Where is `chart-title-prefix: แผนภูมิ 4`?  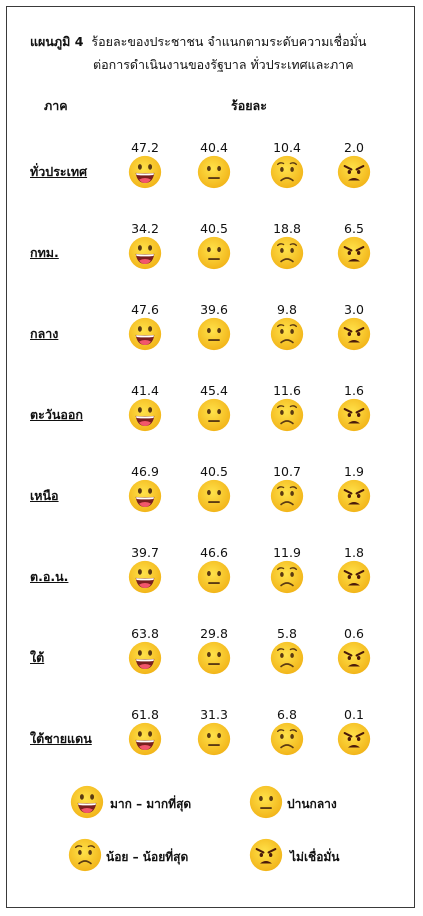
chart-title-prefix: แผนภูมิ 4 is located at coordinates (57, 41).